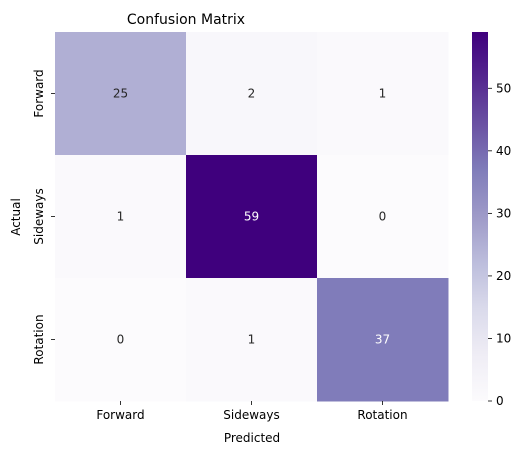 This screenshot has width=530, height=455. I want to click on y-axis-ticks: Forward Sideways Rotation, so click(43, 217).